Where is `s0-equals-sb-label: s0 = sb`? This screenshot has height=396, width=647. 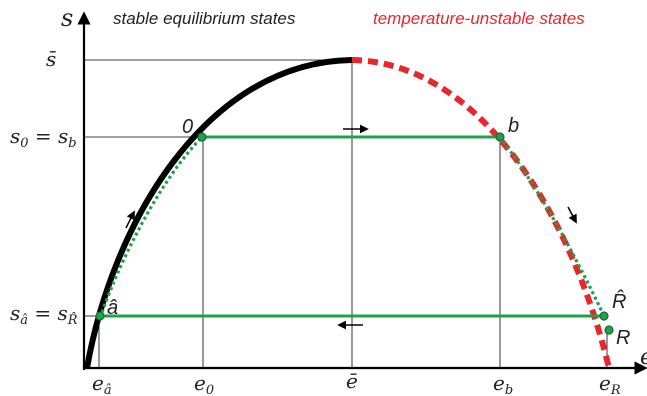
s0-equals-sb-label: s0 = sb is located at coordinates (43, 137).